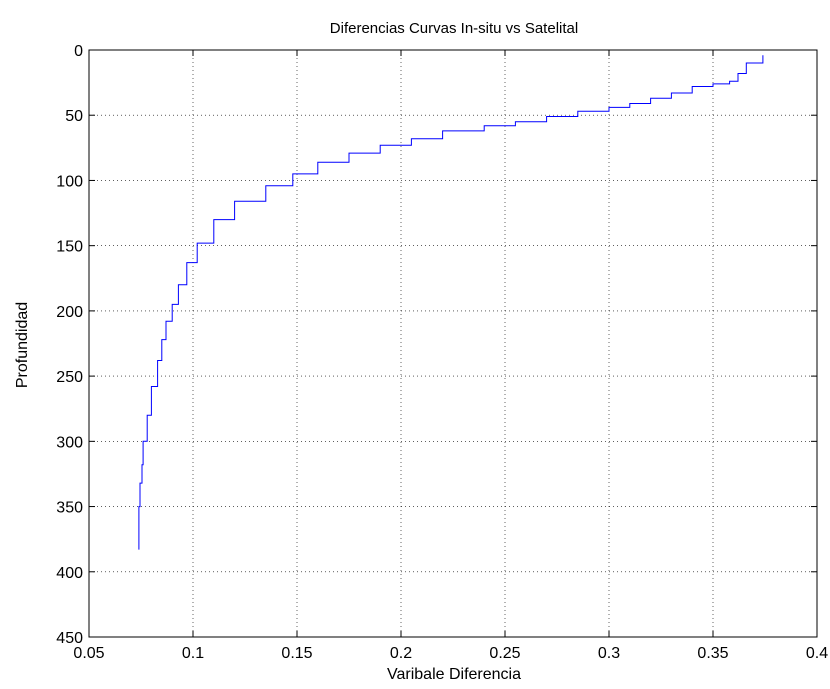 Image resolution: width=830 pixels, height=689 pixels. I want to click on y-tick-label: 300, so click(69, 442).